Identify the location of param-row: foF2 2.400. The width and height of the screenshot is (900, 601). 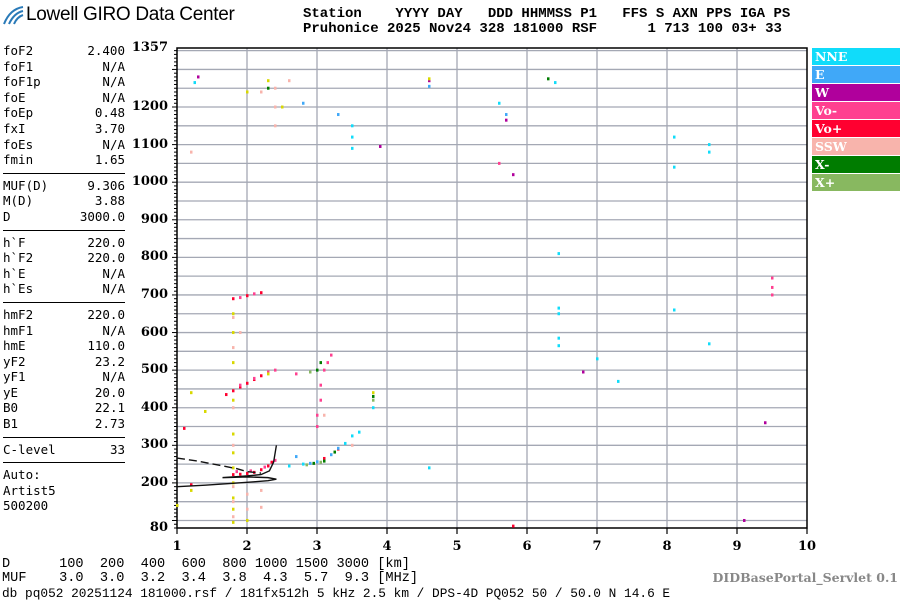
(64, 51).